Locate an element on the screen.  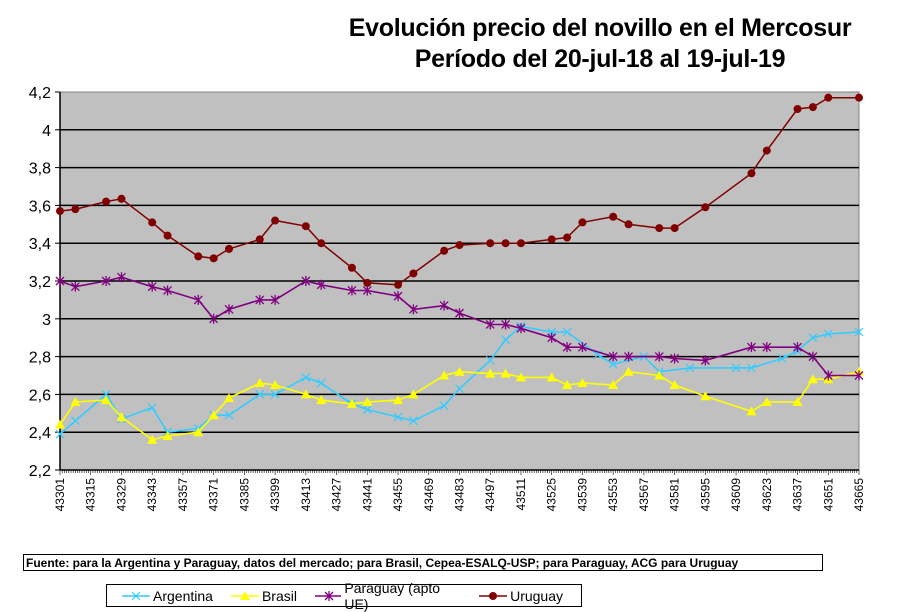
y-tick-label: 3,6 is located at coordinates (40, 206).